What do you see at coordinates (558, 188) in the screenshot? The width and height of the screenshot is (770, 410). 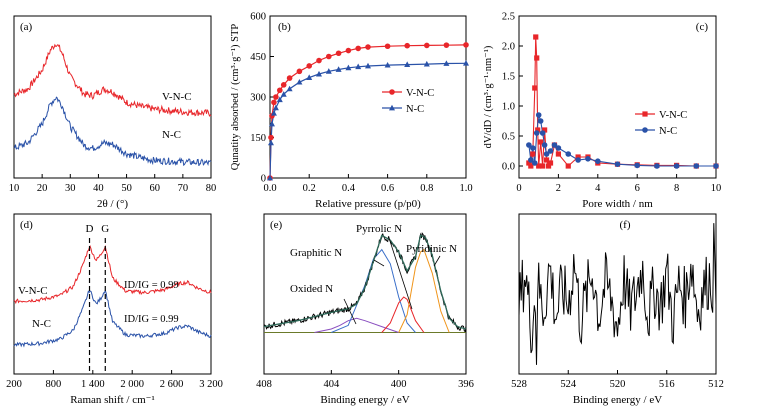 I see `x-tick-label: 2` at bounding box center [558, 188].